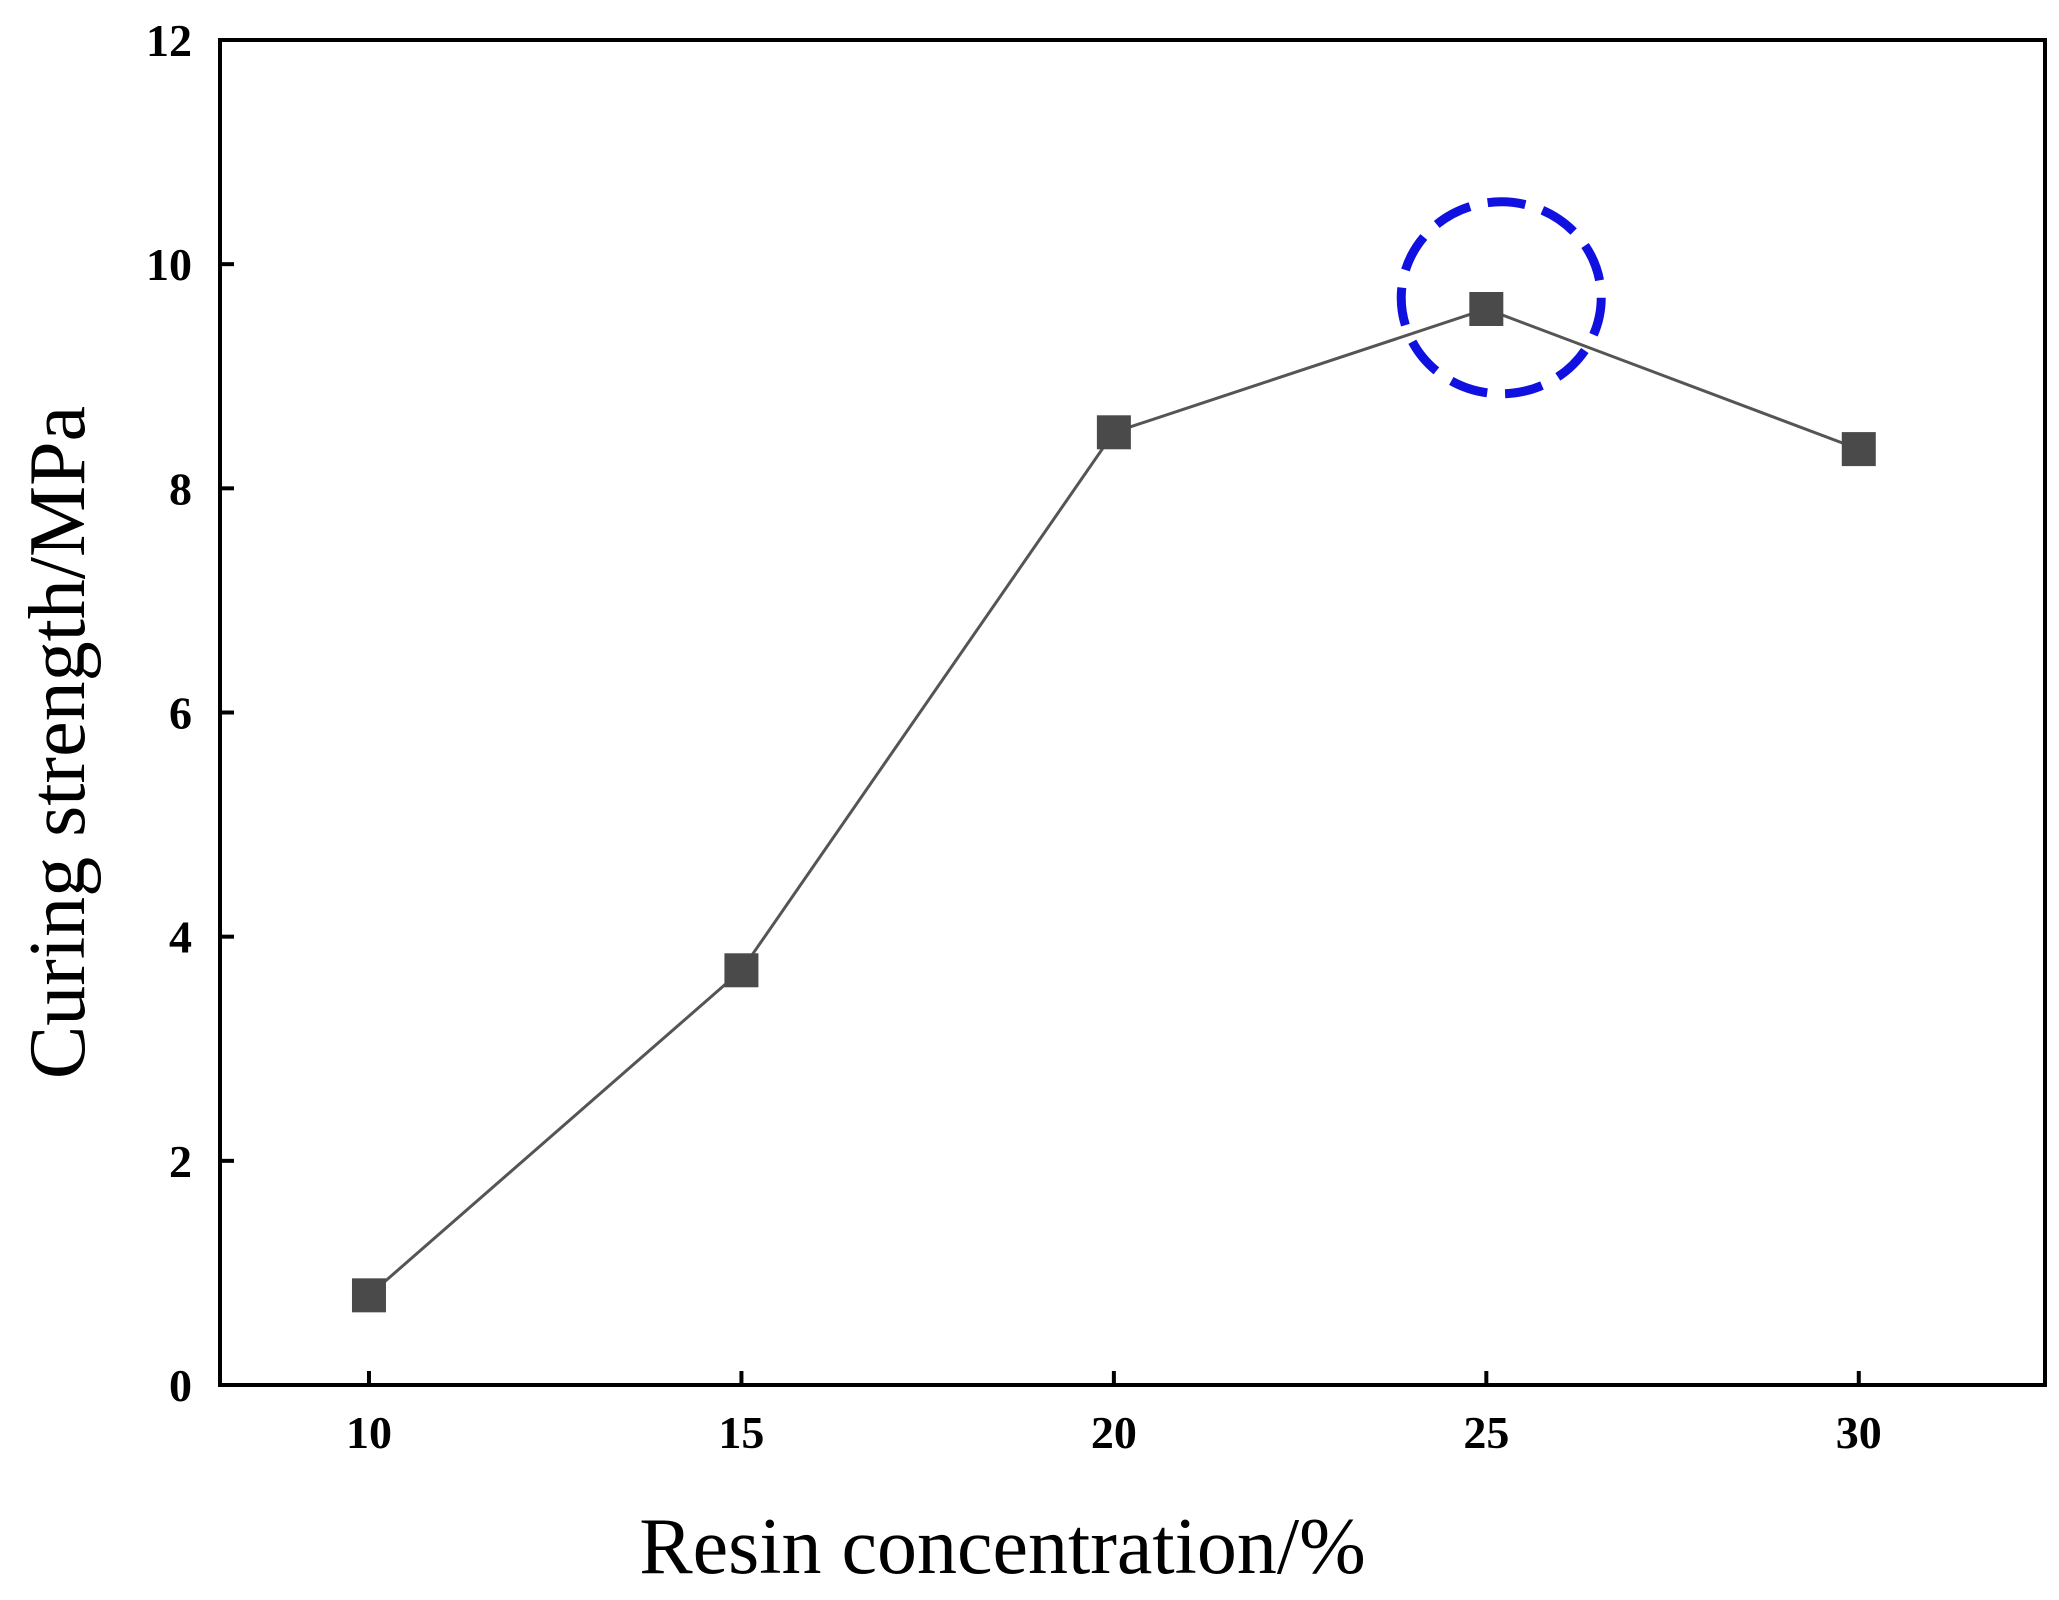  Describe the element at coordinates (1486, 1432) in the screenshot. I see `x-tick-label: 25` at that location.